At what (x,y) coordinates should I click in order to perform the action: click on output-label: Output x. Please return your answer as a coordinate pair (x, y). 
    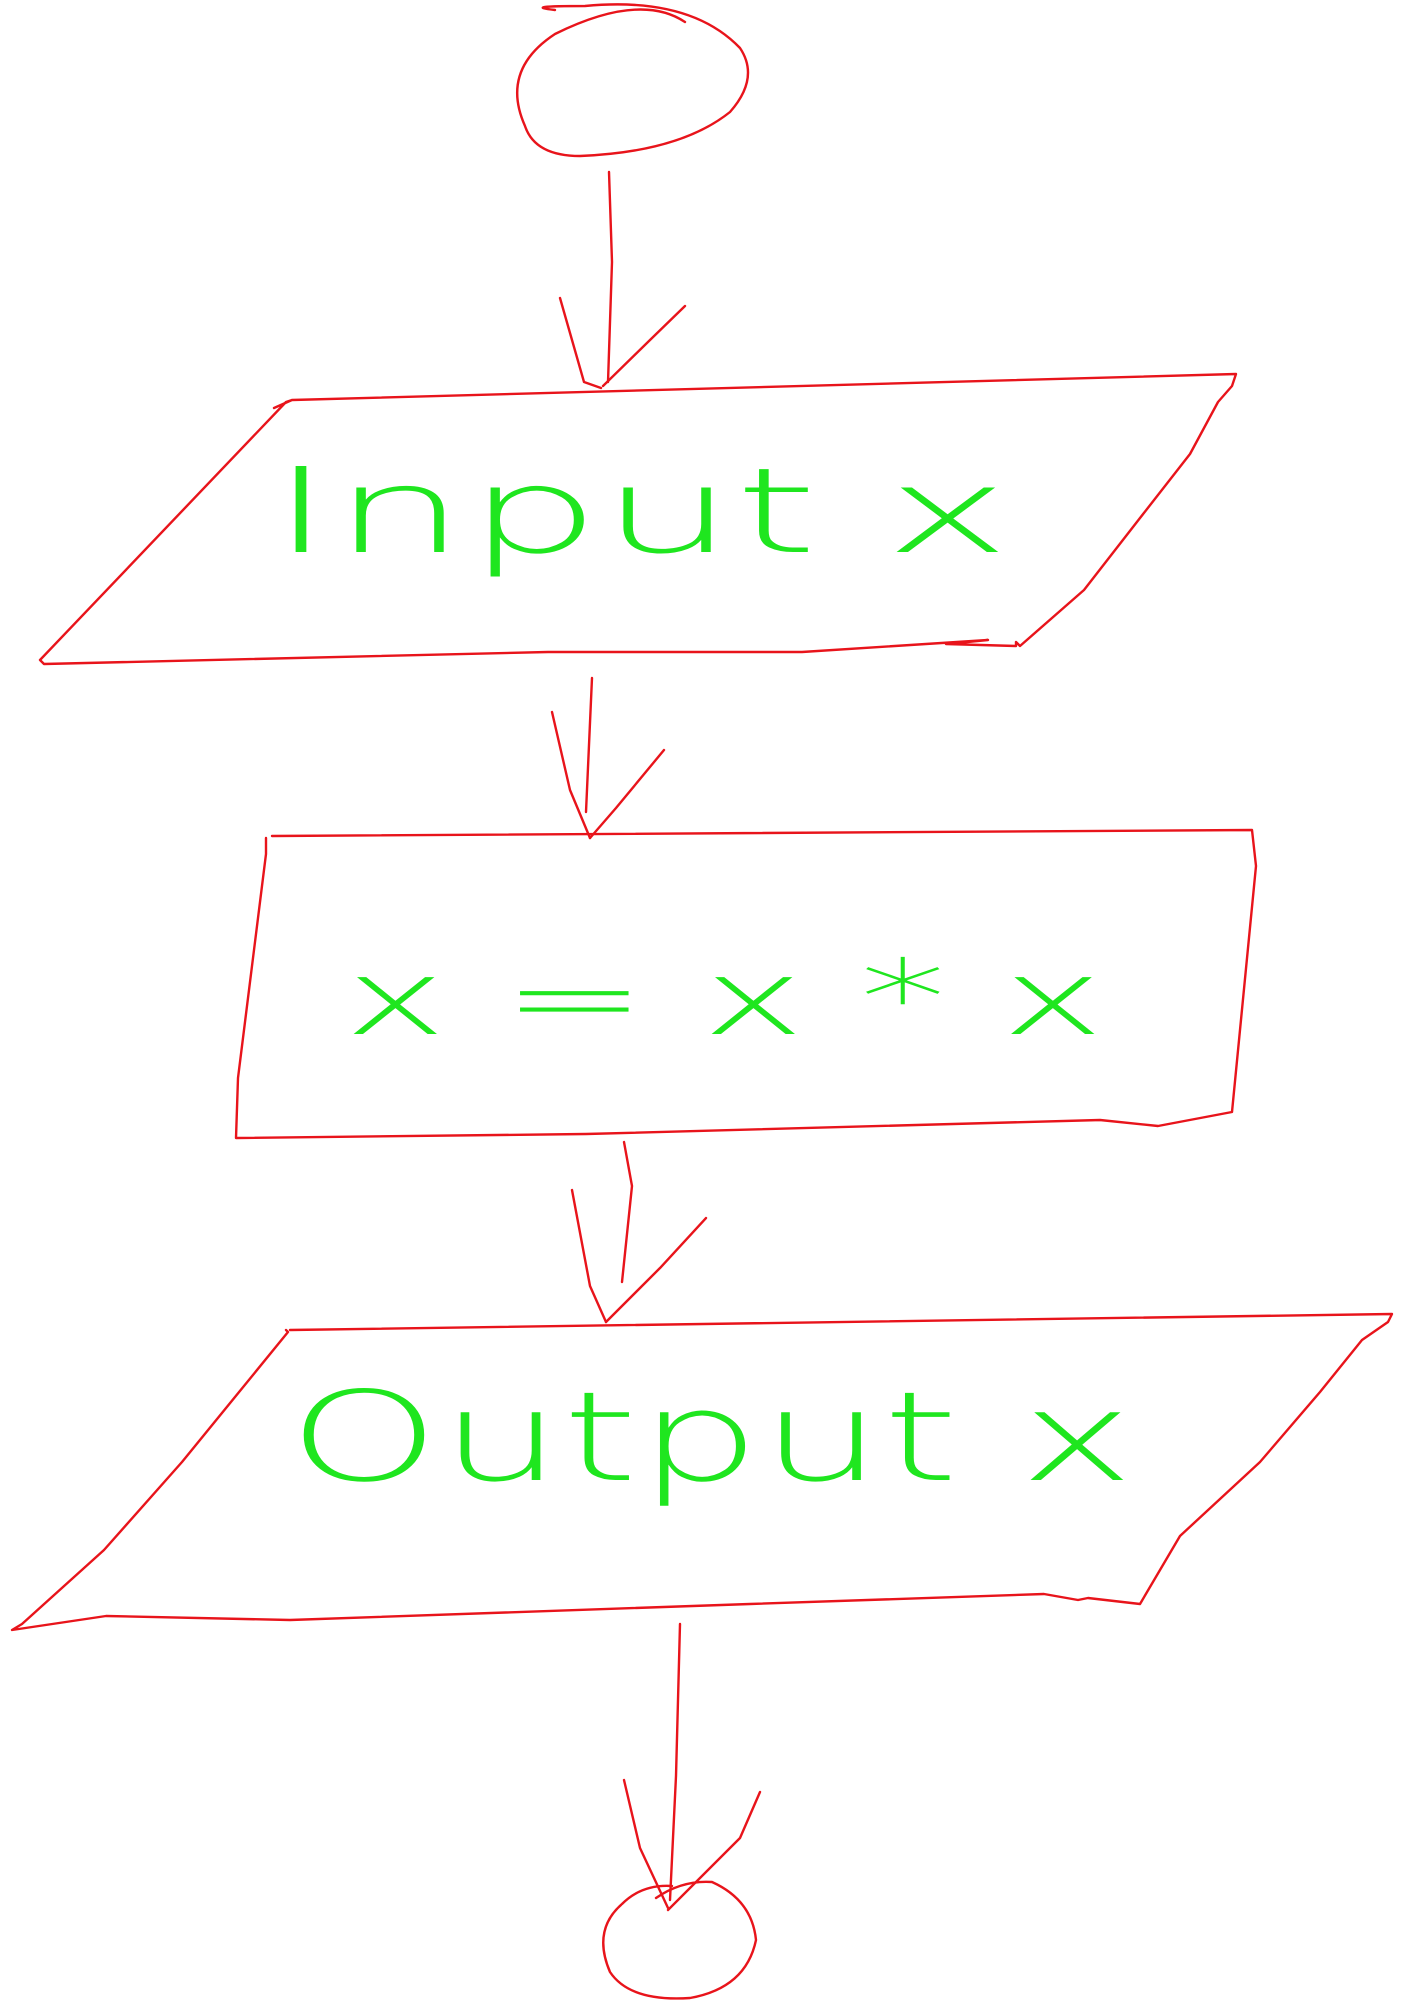
    Looking at the image, I should click on (711, 1438).